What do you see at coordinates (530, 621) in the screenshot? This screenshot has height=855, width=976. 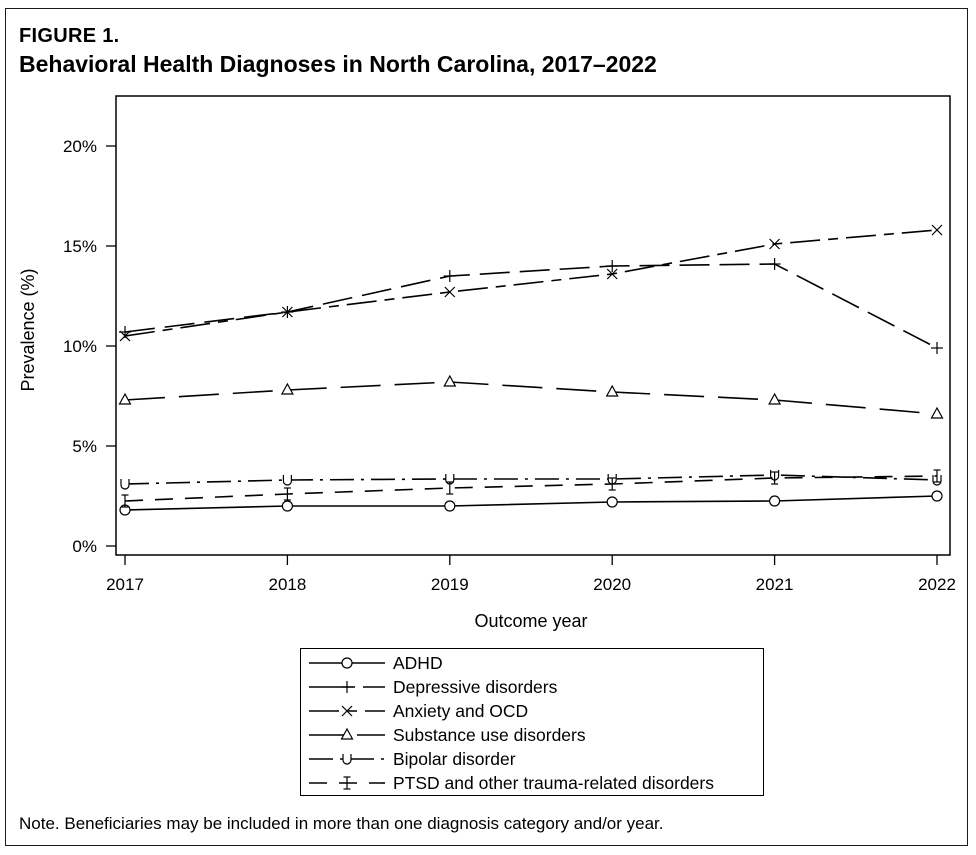 I see `x-axis-title: Outcome year` at bounding box center [530, 621].